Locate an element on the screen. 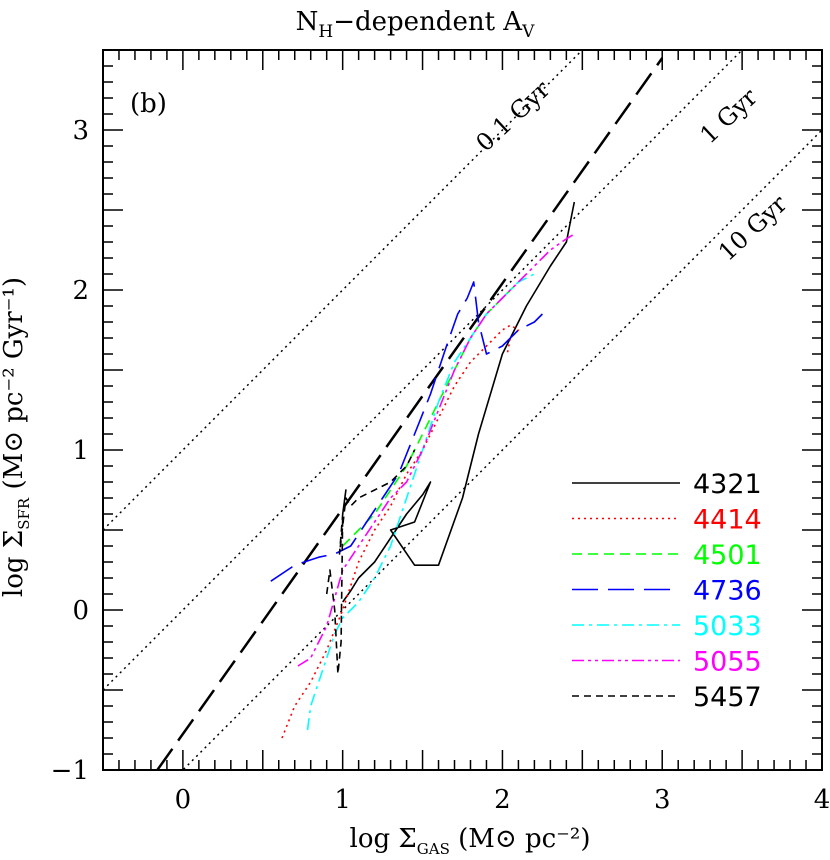 Image resolution: width=830 pixels, height=860 pixels. x-tick-label: 1 is located at coordinates (342, 800).